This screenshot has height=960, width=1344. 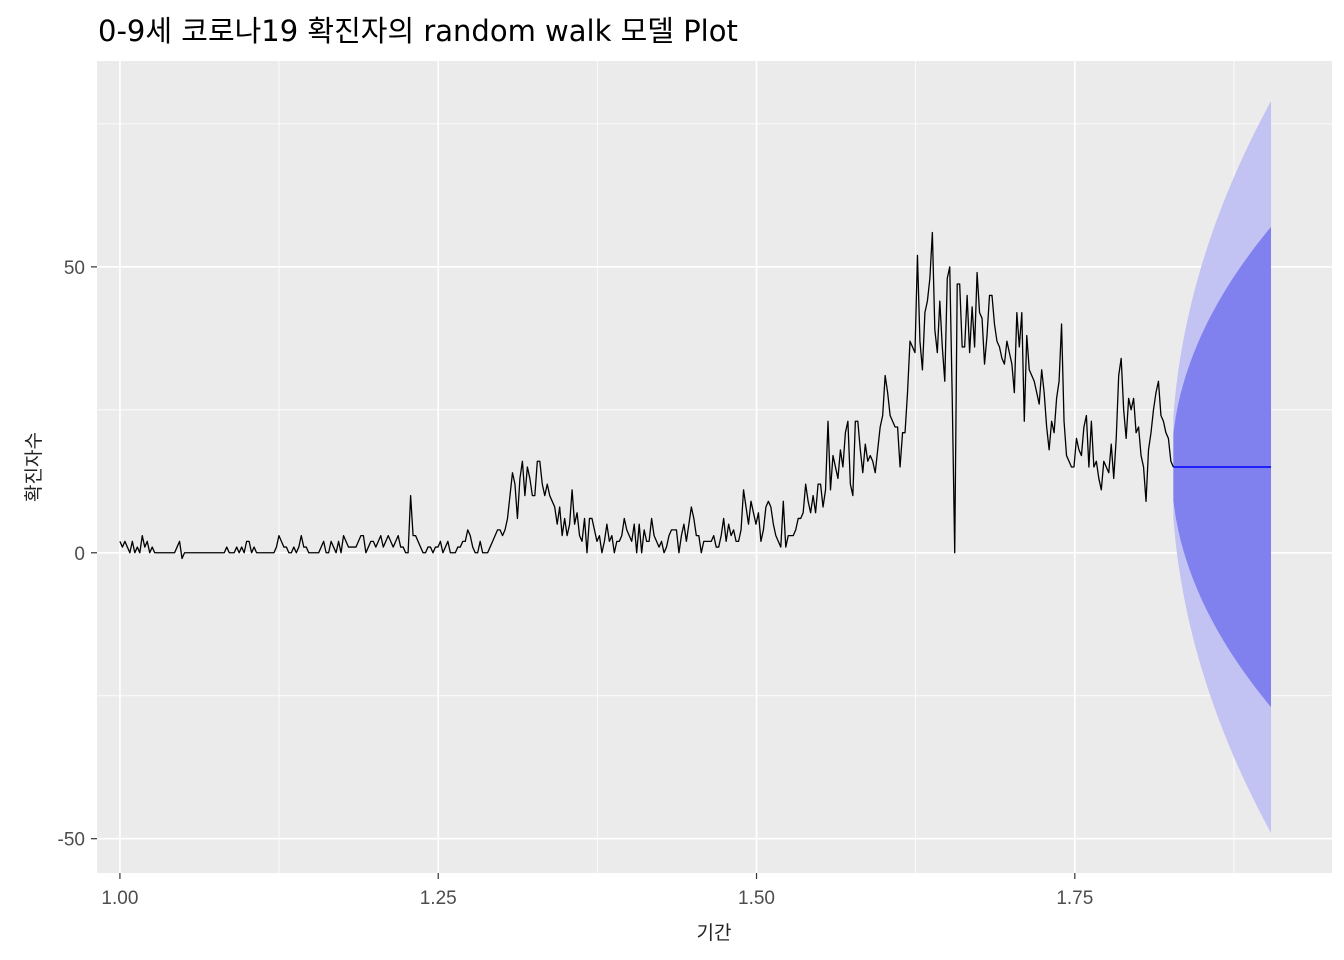 I want to click on y-tick-label: -50, so click(x=71, y=840).